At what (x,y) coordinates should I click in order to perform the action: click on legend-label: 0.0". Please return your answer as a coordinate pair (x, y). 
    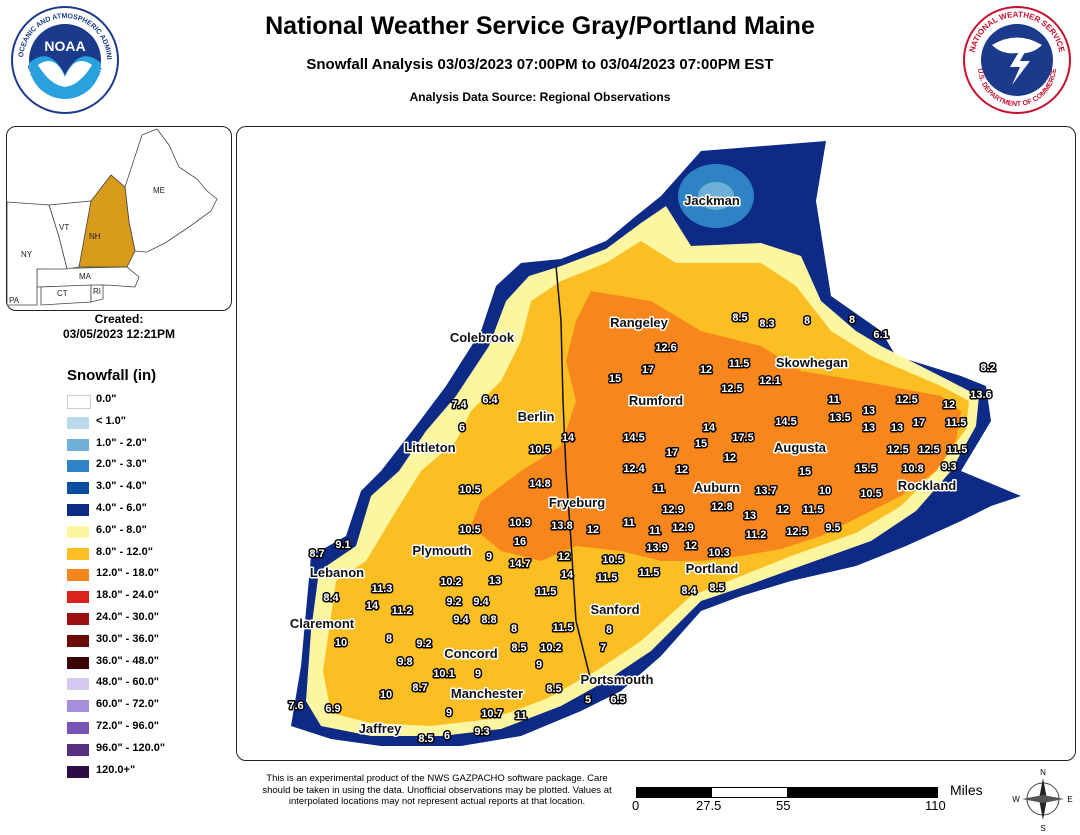
    Looking at the image, I should click on (106, 399).